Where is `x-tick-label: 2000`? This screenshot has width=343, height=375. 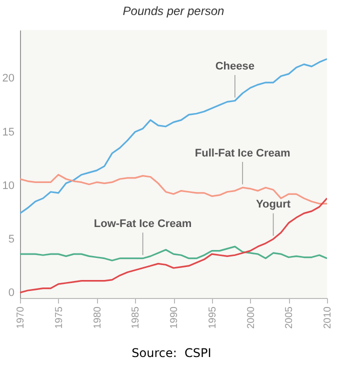 x-tick-label: 2000 is located at coordinates (251, 317).